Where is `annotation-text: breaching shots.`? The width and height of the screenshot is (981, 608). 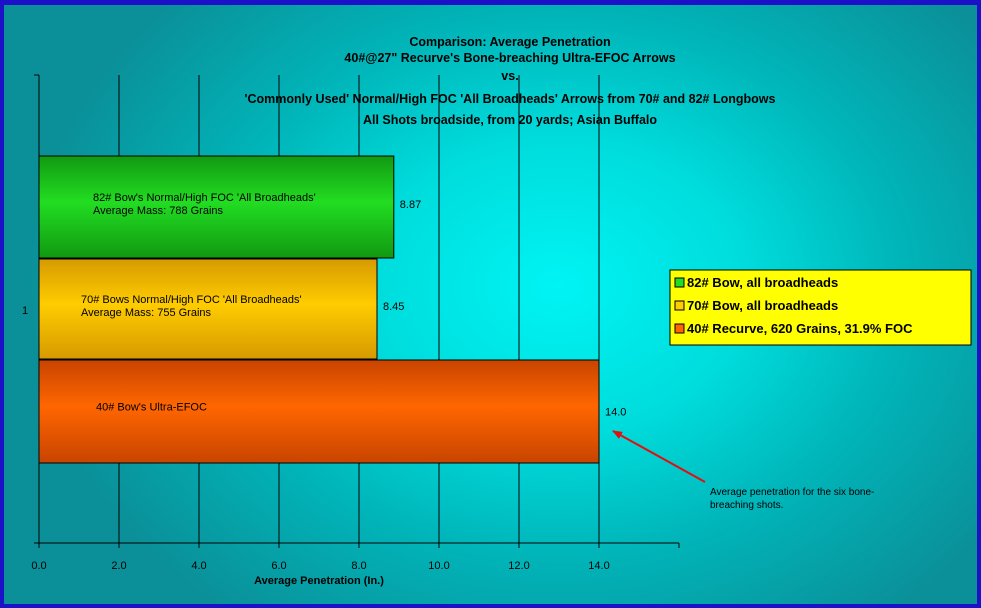 annotation-text: breaching shots. is located at coordinates (746, 505).